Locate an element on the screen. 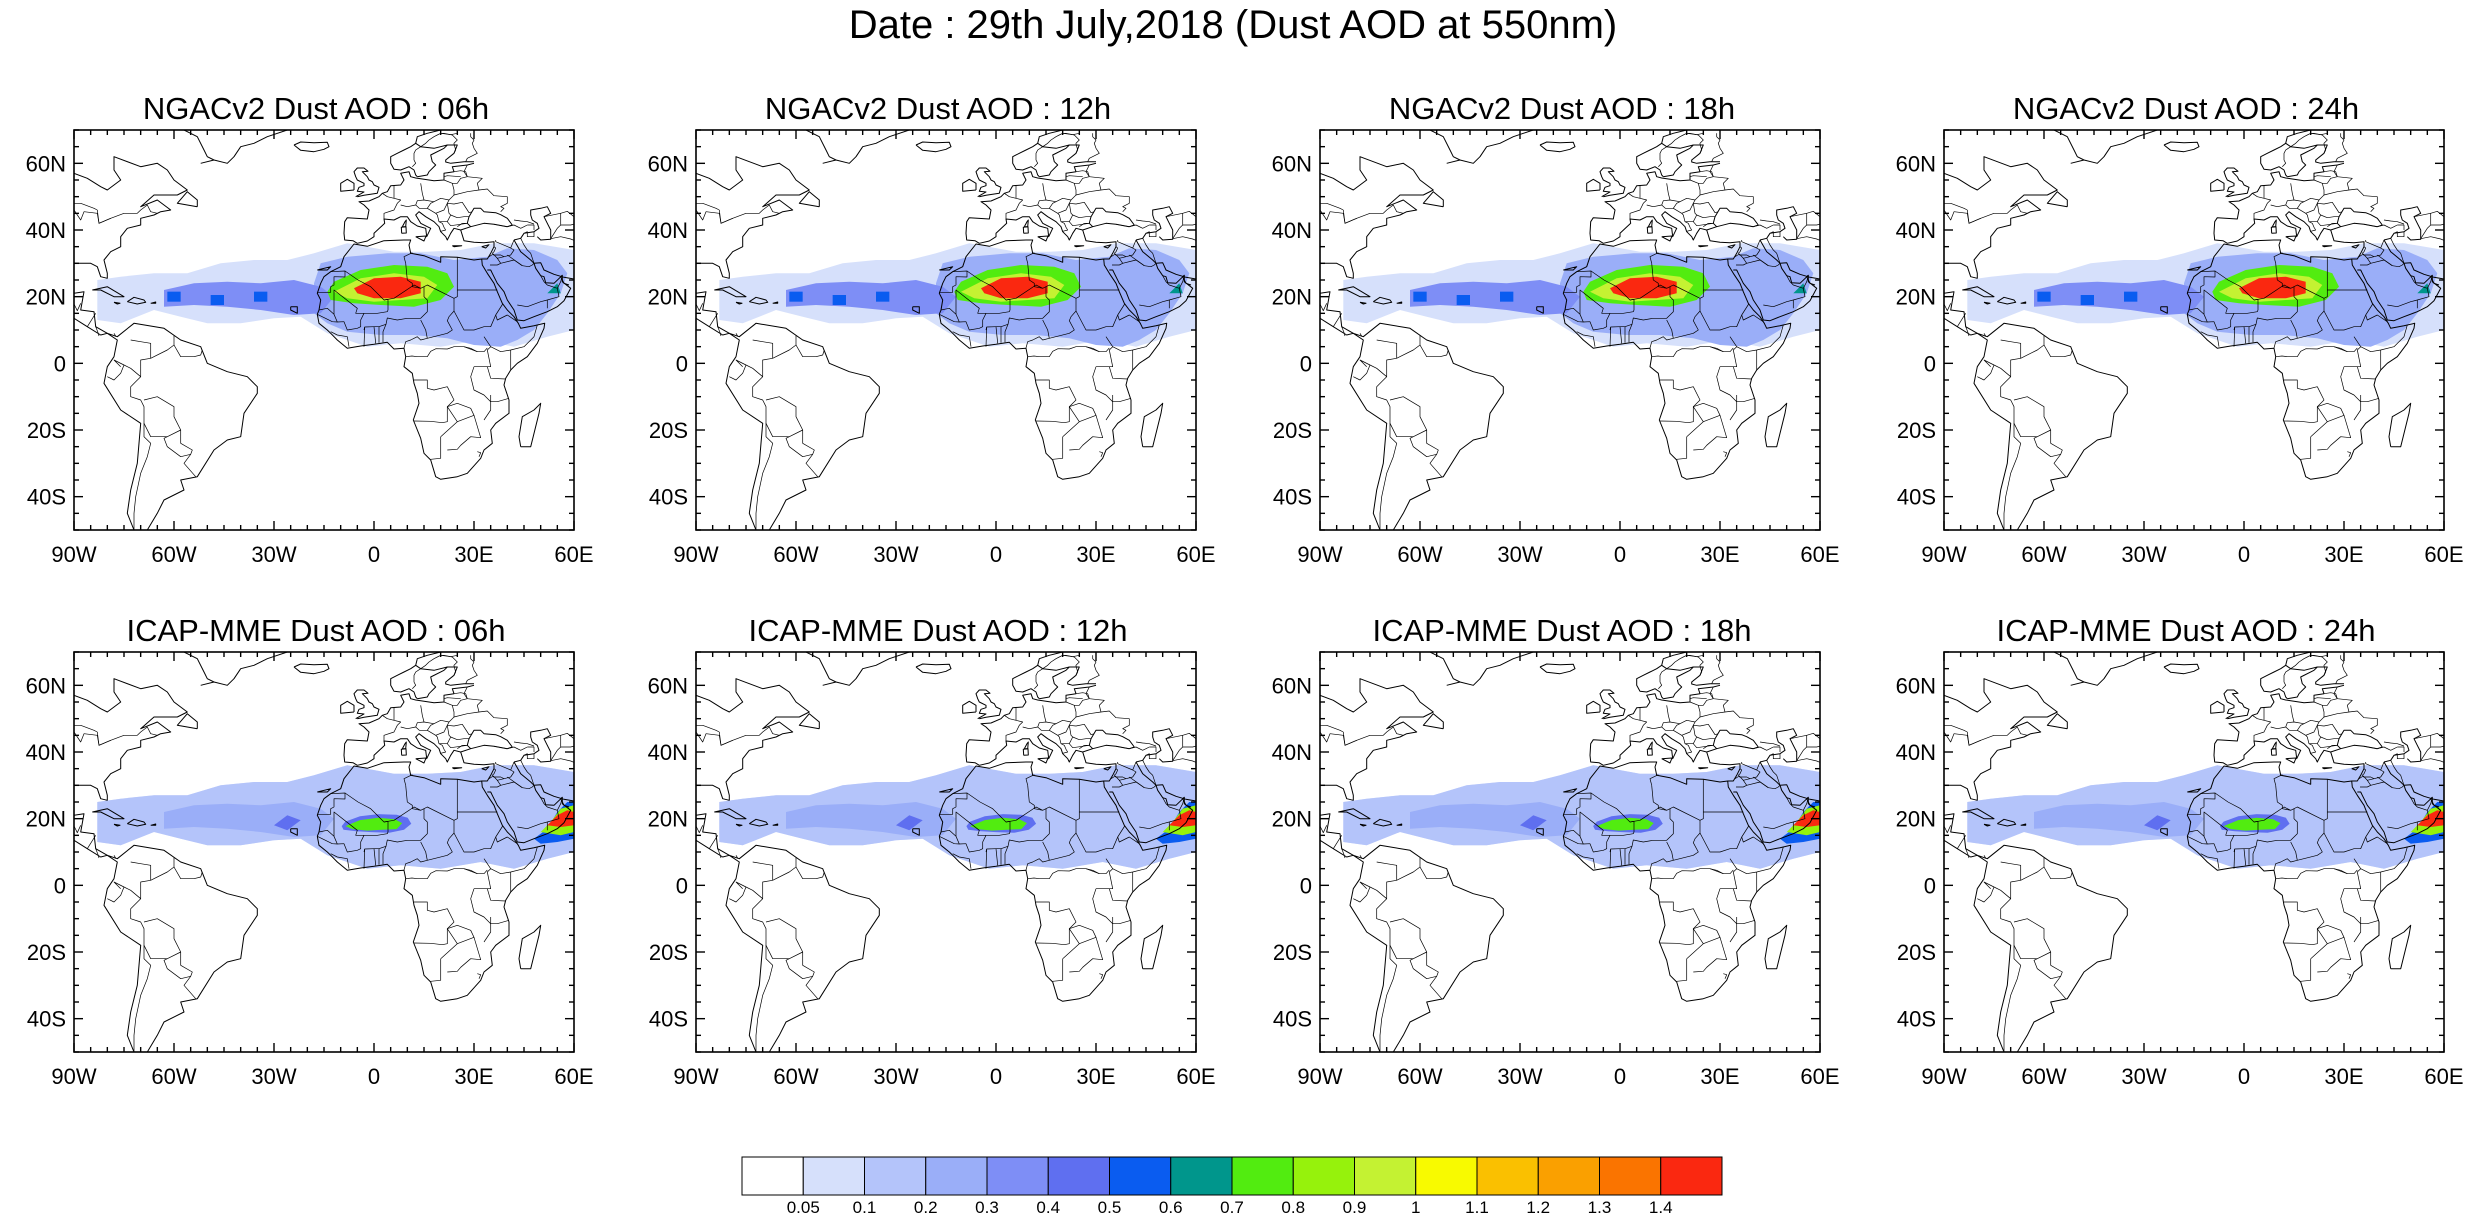 This screenshot has width=2466, height=1222. colorbar-label: 0.05 is located at coordinates (803, 1206).